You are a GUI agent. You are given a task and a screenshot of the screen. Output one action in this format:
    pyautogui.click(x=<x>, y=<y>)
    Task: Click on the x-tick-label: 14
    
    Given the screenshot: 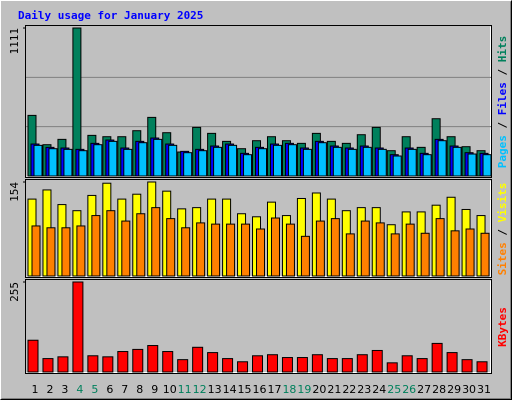 What is the action you would take?
    pyautogui.click(x=230, y=389)
    